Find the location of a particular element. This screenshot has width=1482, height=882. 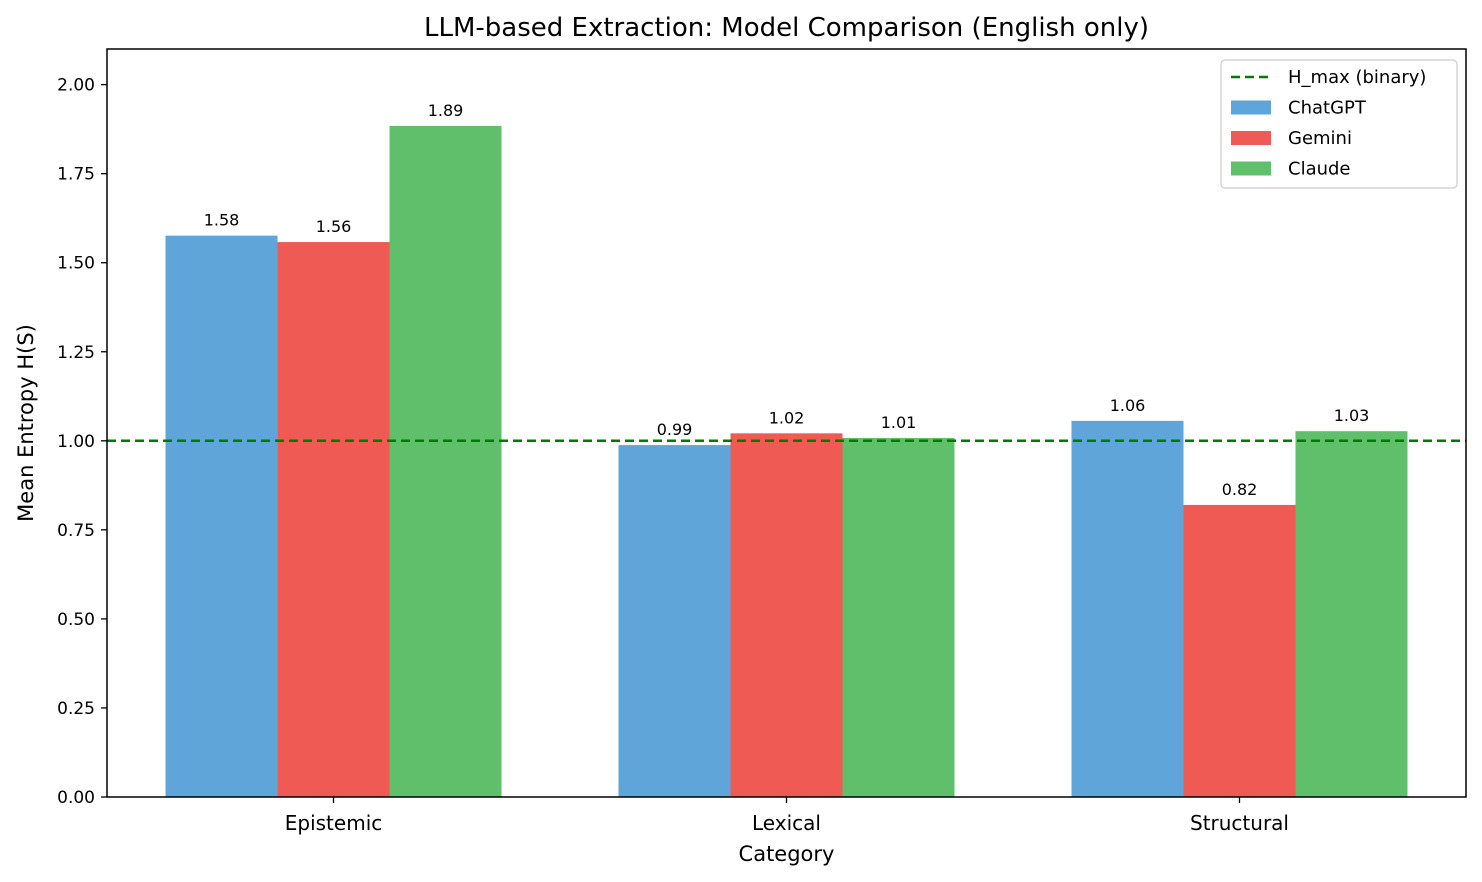

bar-gemini-epistemic is located at coordinates (333, 519).